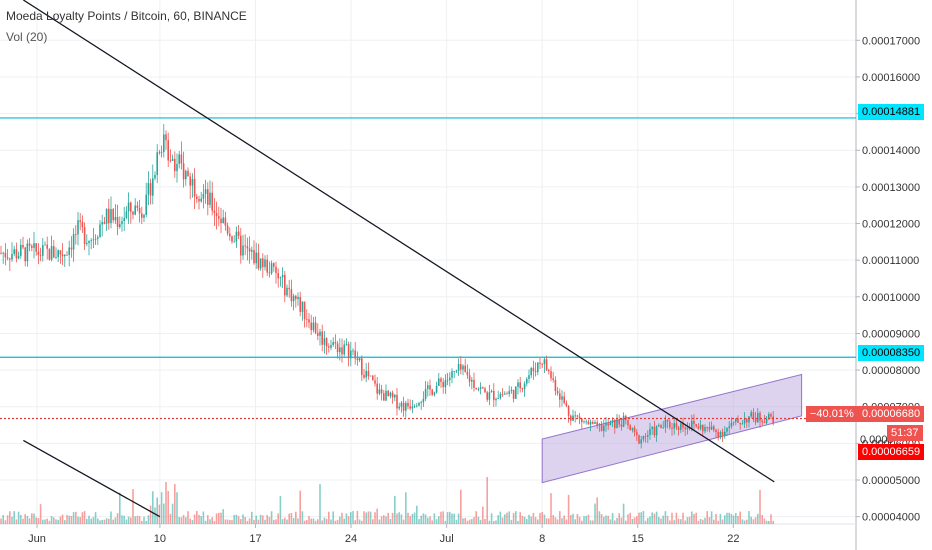 The image size is (932, 550). What do you see at coordinates (27, 37) in the screenshot?
I see `volume-indicator-label: Vol (20)` at bounding box center [27, 37].